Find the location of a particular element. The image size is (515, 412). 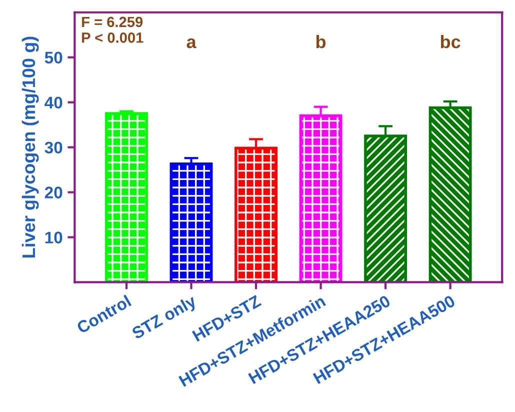

annotation: a is located at coordinates (191, 43).